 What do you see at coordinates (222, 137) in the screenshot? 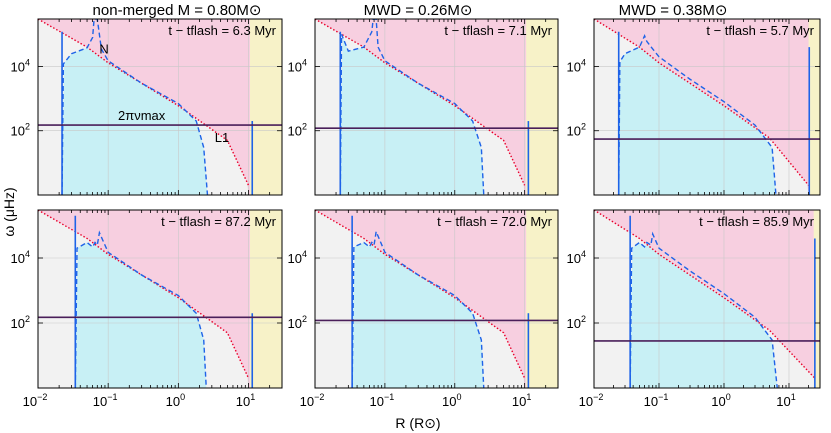
I see `lamb-label: L1` at bounding box center [222, 137].